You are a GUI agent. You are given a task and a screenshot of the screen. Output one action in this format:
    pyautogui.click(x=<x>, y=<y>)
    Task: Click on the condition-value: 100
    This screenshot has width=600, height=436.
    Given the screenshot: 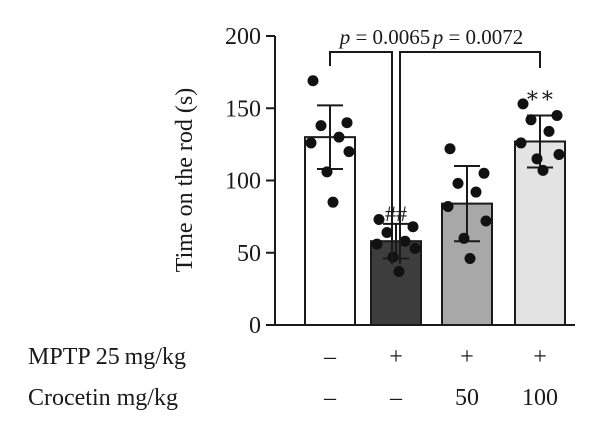 What is the action you would take?
    pyautogui.click(x=540, y=398)
    